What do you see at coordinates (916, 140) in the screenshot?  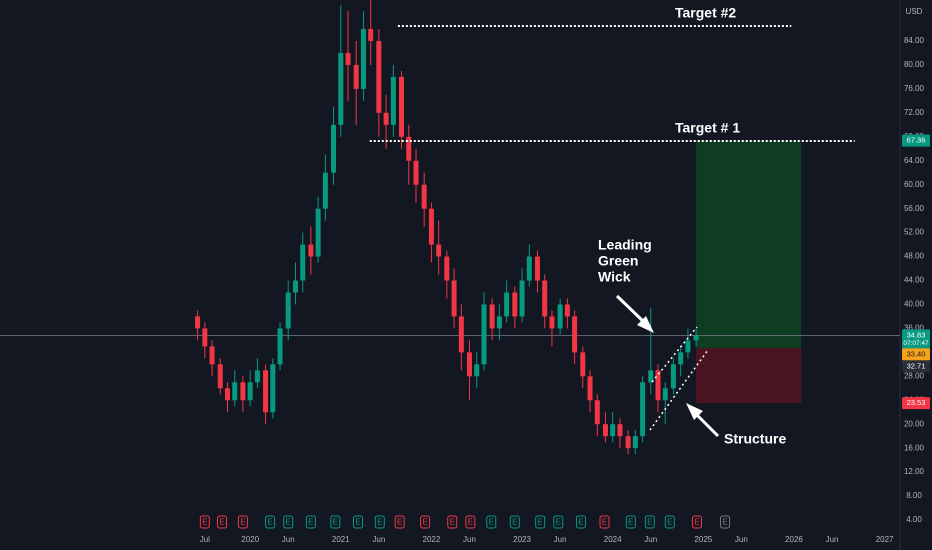 I see `target-price-label: 67.36` at bounding box center [916, 140].